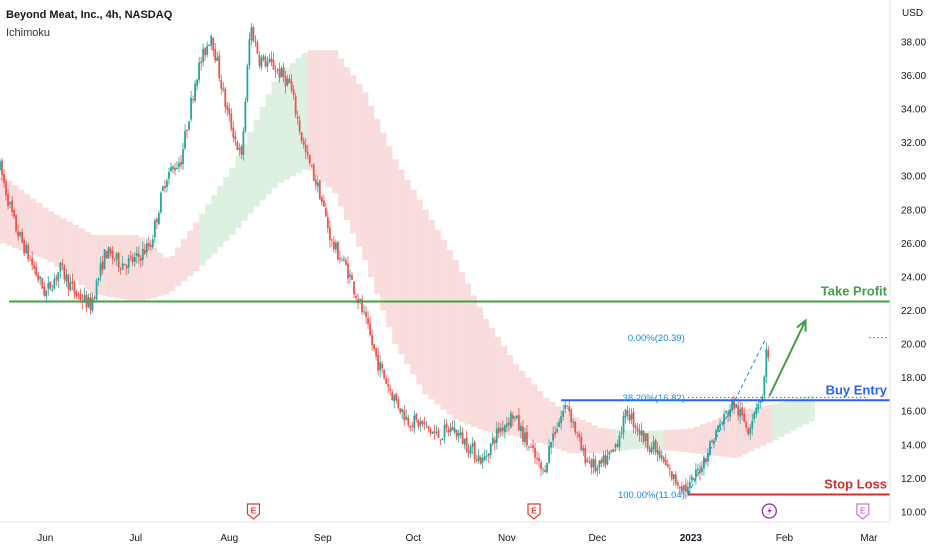  I want to click on time-axis: Jun Jul Aug Sep Oct Nov Dec 2023 Feb Mar, so click(445, 532).